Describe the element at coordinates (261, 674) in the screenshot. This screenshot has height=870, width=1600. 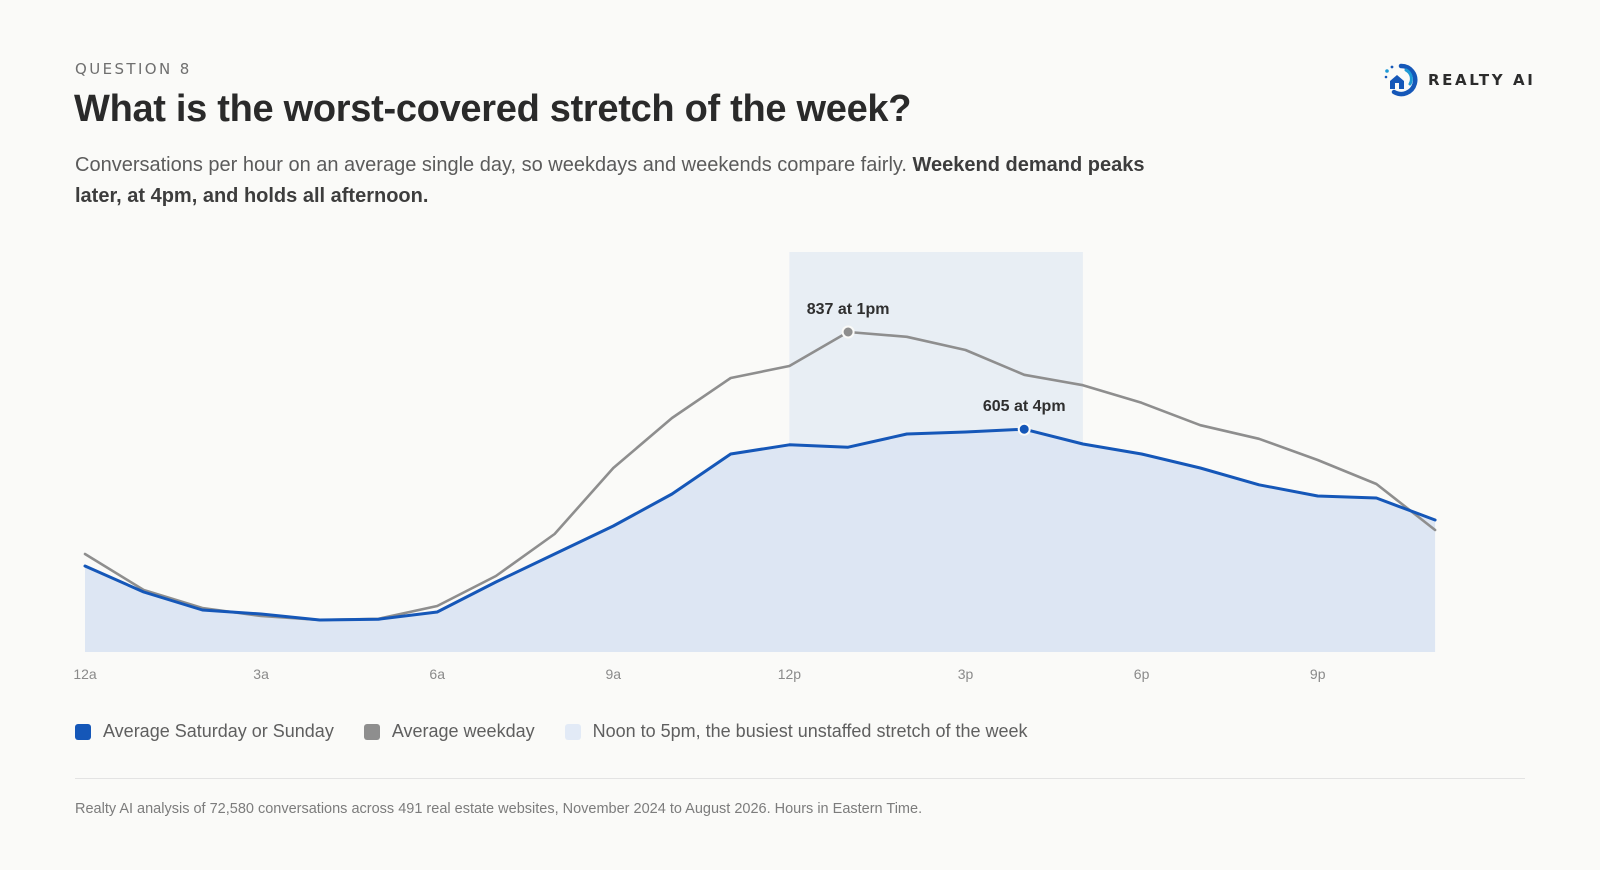
I see `x-tick-label: 3a` at that location.